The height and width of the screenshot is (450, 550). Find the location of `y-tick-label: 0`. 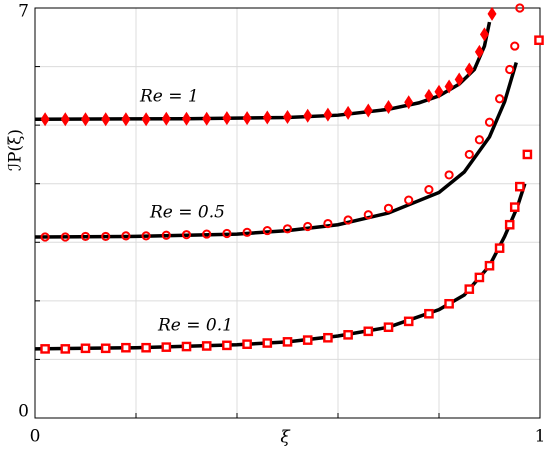

y-tick-label: 0 is located at coordinates (23, 412).